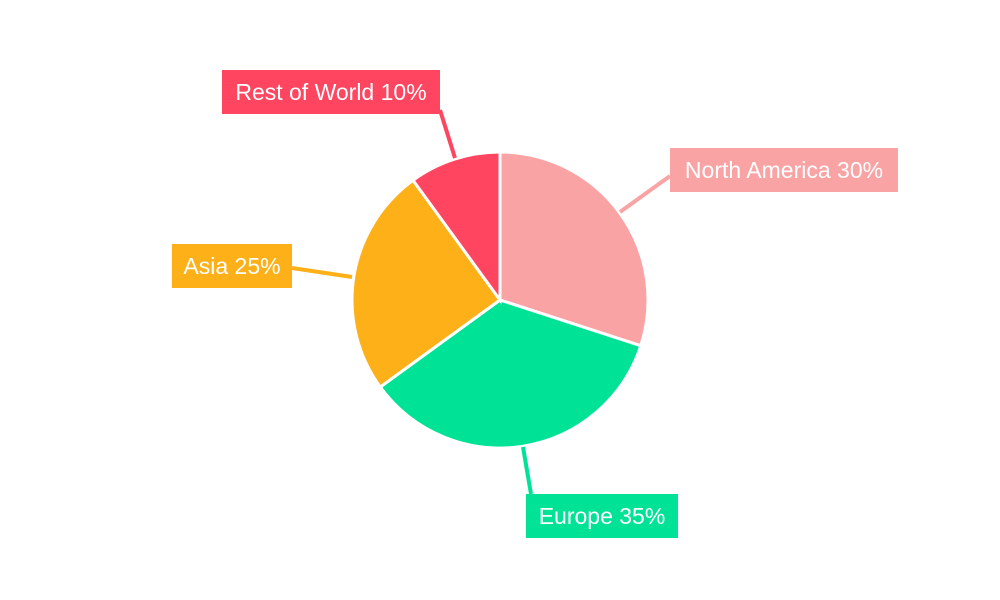 The image size is (1000, 600). I want to click on pie-slice-asia, so click(426, 284).